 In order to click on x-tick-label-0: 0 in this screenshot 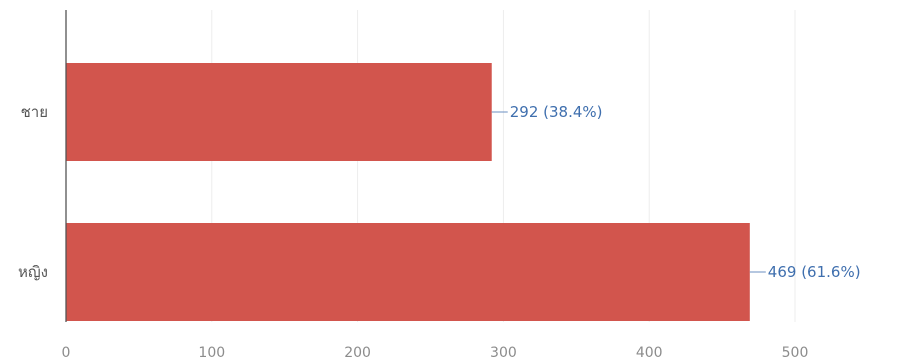, I will do `click(66, 353)`.